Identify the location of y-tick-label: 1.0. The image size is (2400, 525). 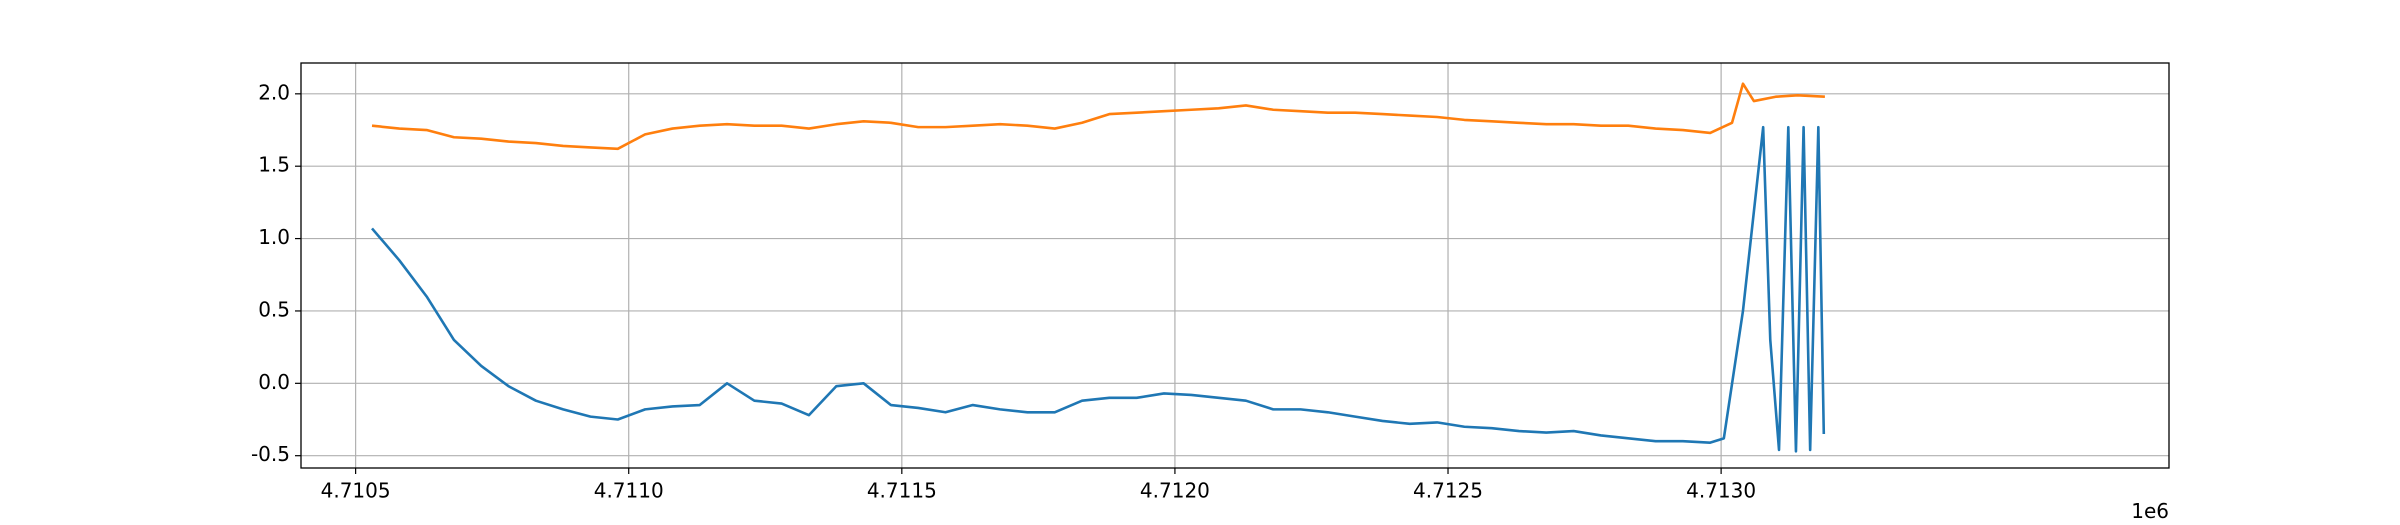
(274, 237).